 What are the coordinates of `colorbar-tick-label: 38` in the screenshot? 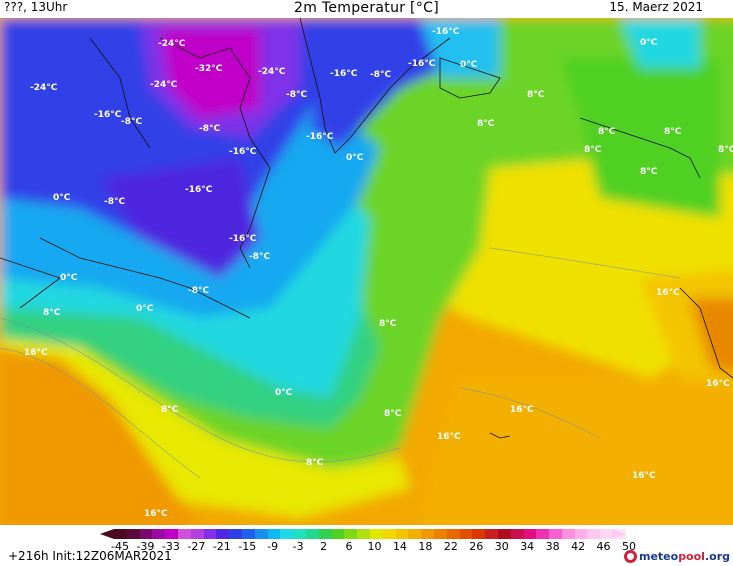 It's located at (552, 546).